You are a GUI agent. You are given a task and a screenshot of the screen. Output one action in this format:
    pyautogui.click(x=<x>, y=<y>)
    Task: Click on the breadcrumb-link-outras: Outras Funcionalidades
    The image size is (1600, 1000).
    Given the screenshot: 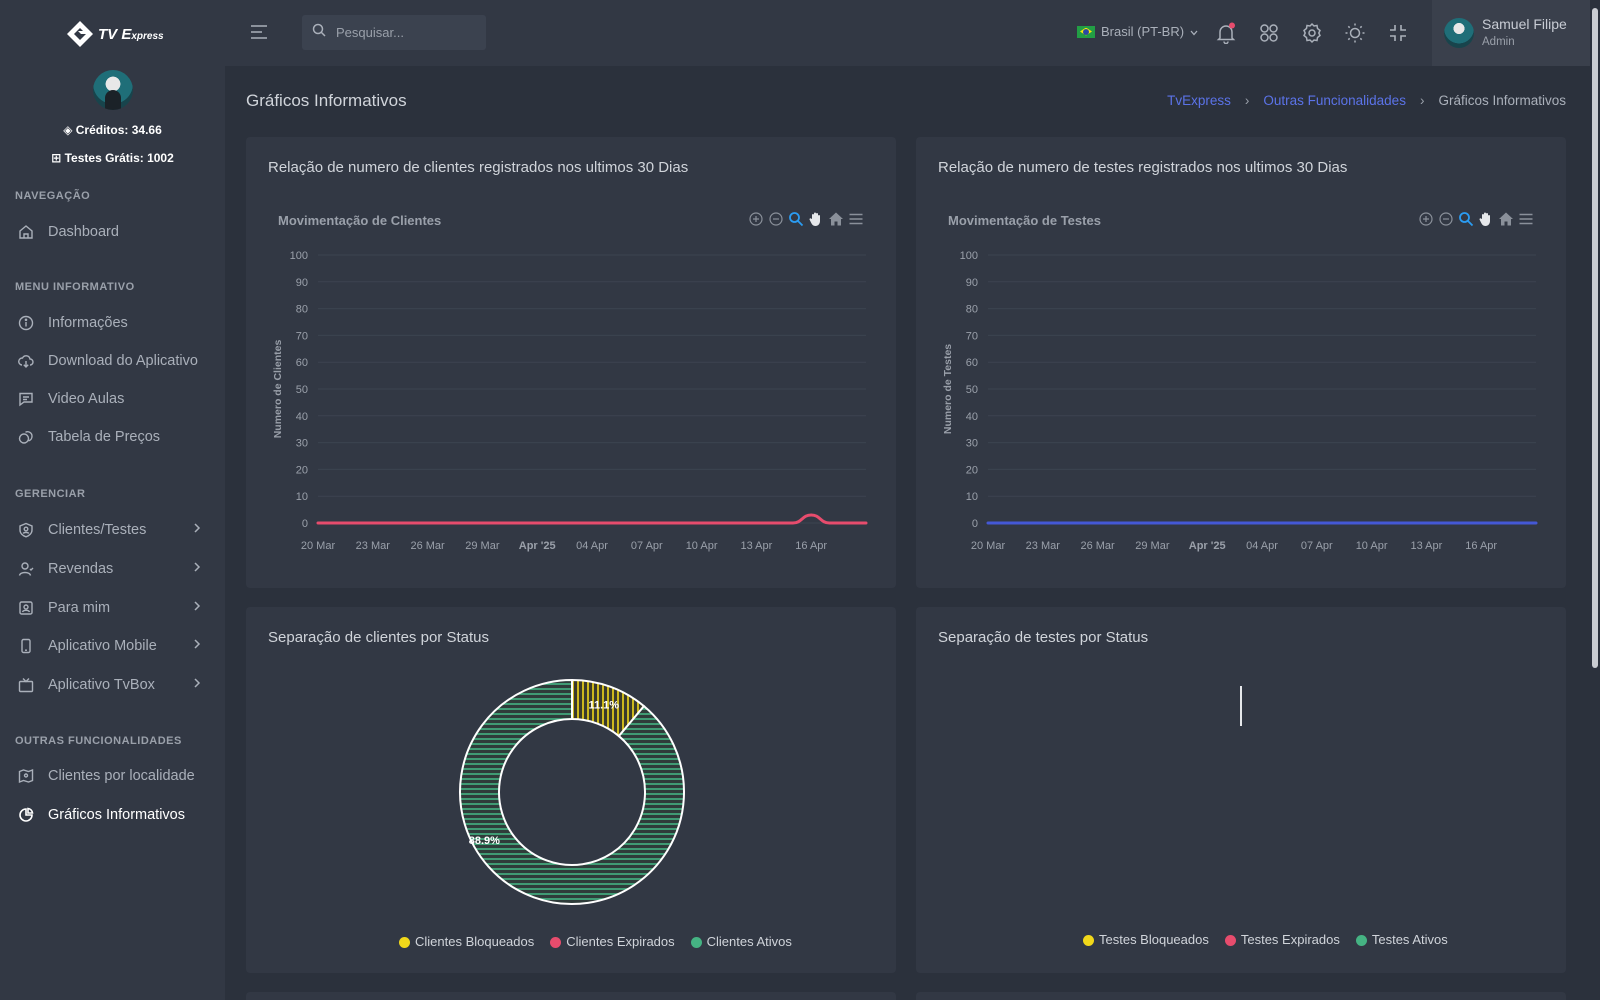 What is the action you would take?
    pyautogui.click(x=1334, y=100)
    